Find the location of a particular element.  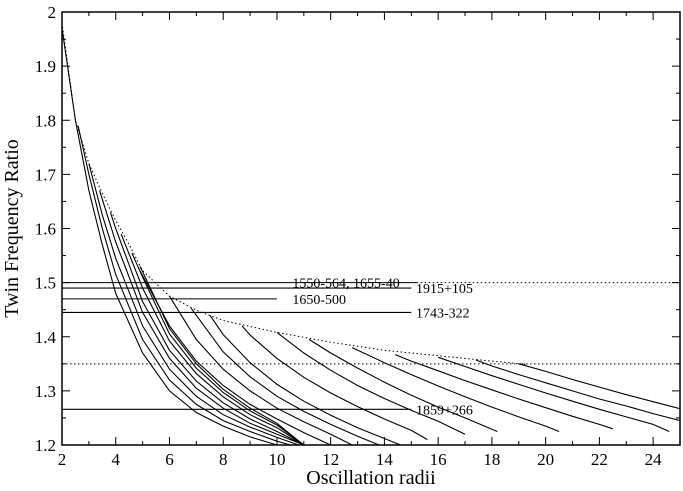

y-tick-label: 1.4 is located at coordinates (46, 337).